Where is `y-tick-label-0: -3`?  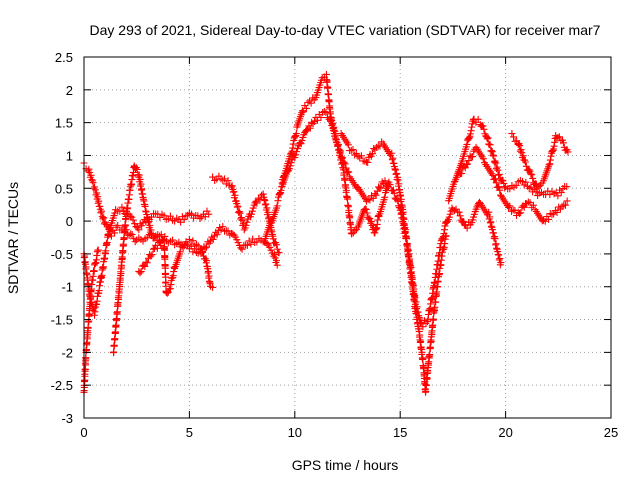 y-tick-label-0: -3 is located at coordinates (67, 418).